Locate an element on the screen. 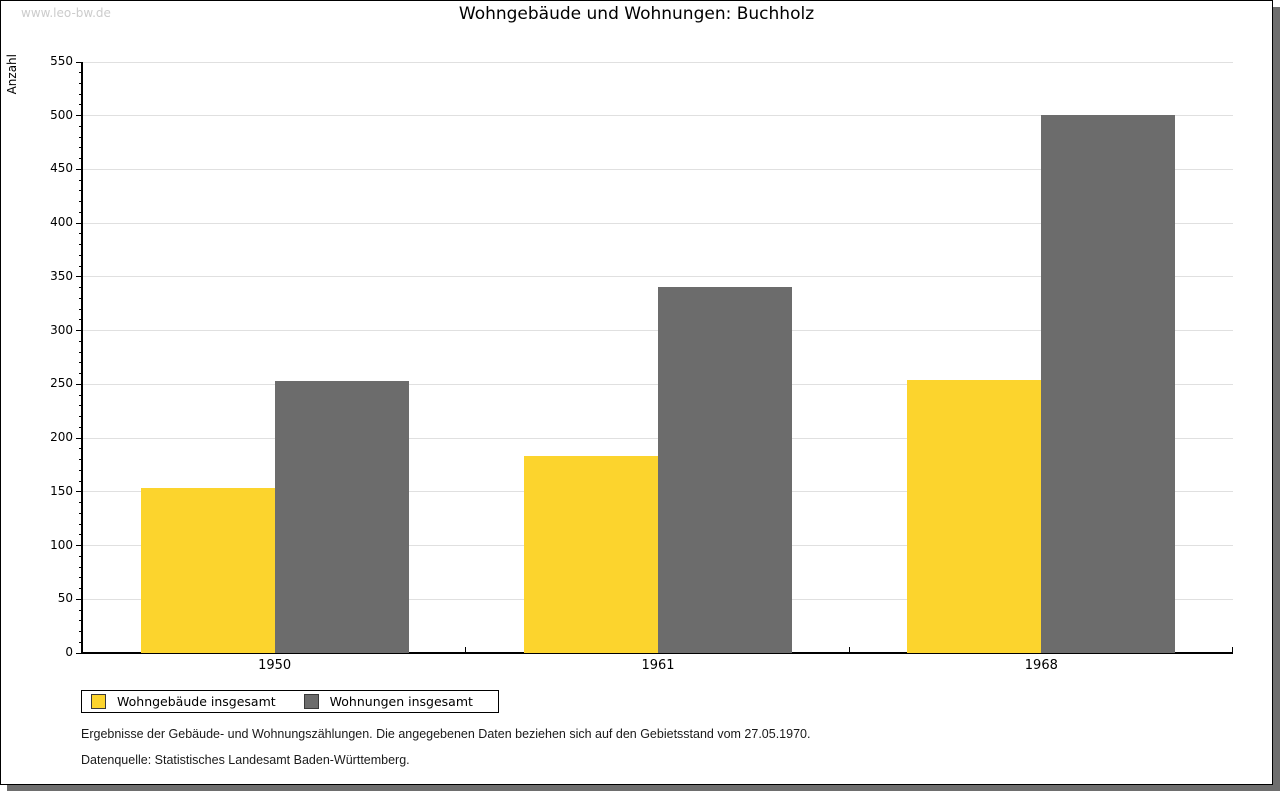 The height and width of the screenshot is (791, 1280). y-tick-label: 50 is located at coordinates (65, 598).